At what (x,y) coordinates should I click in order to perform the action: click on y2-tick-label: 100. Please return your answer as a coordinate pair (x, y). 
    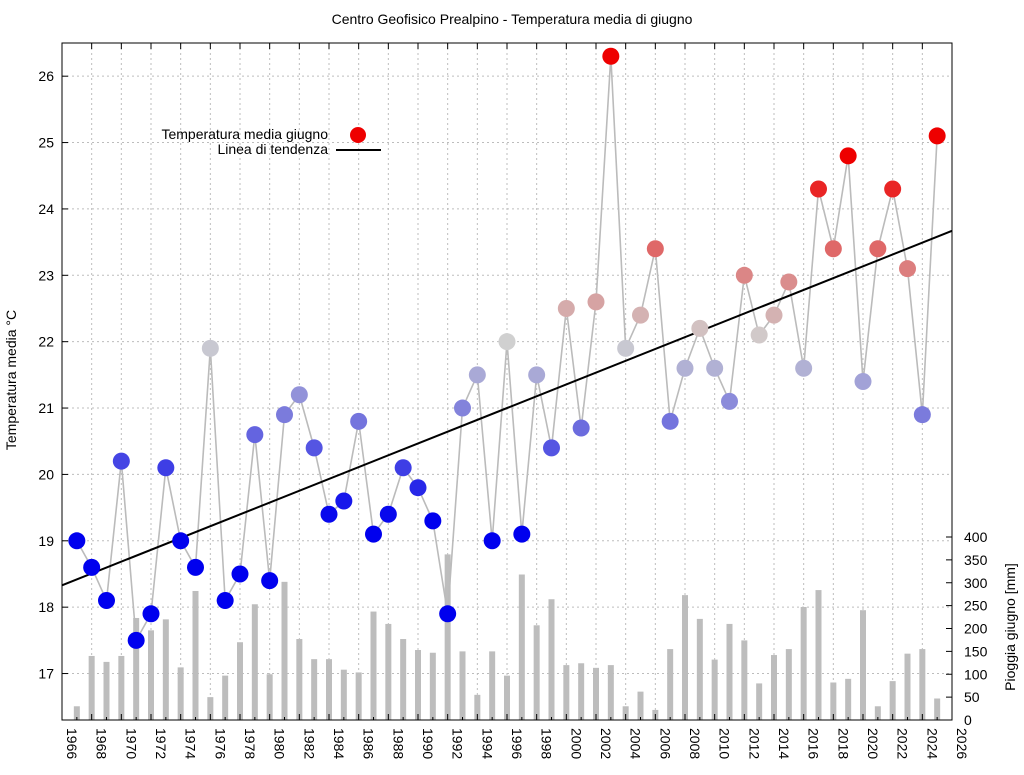
    Looking at the image, I should click on (976, 674).